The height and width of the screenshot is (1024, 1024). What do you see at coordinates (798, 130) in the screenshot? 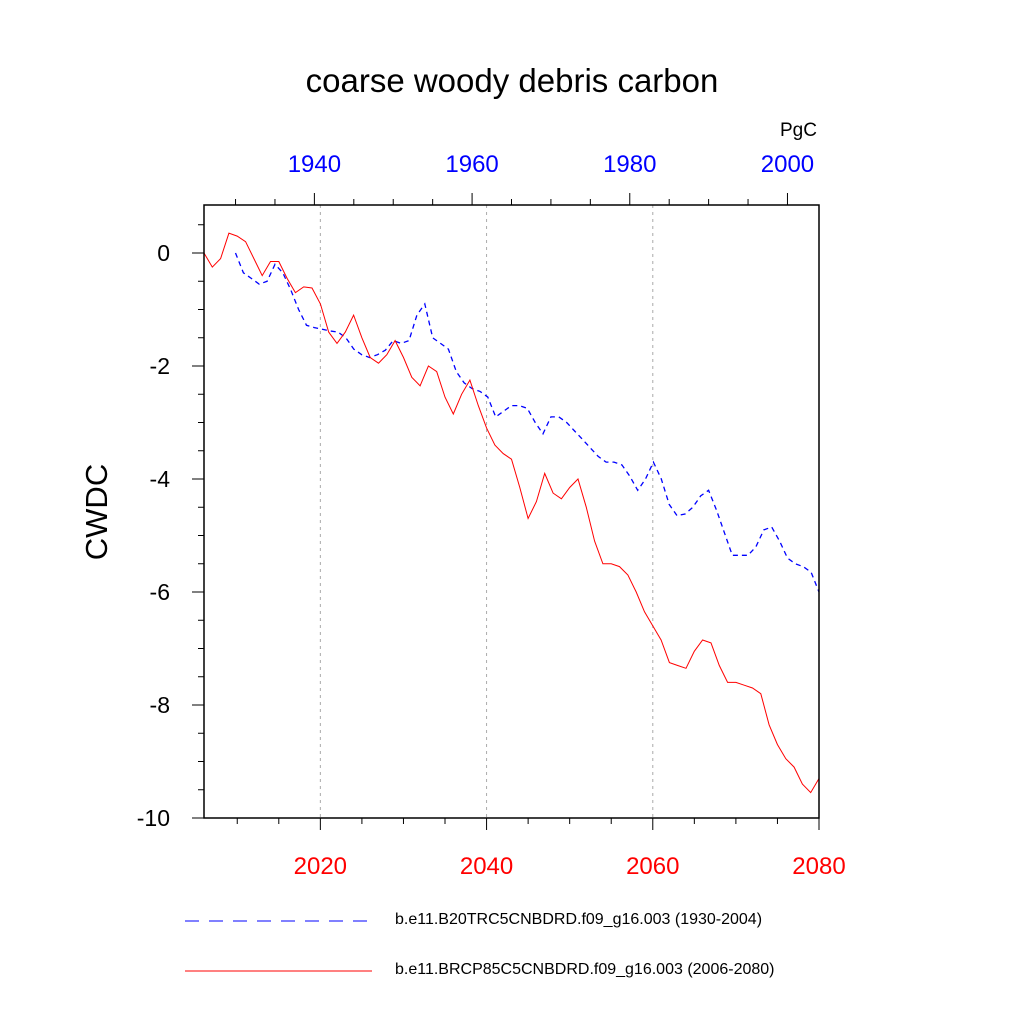
I see `units-label: PgC` at bounding box center [798, 130].